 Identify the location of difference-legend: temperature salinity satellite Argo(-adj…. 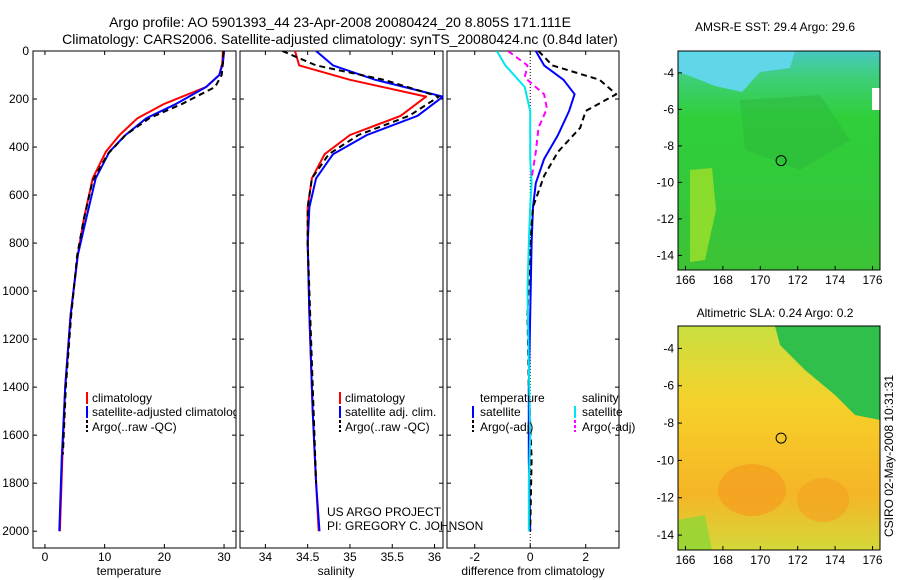
(553, 412).